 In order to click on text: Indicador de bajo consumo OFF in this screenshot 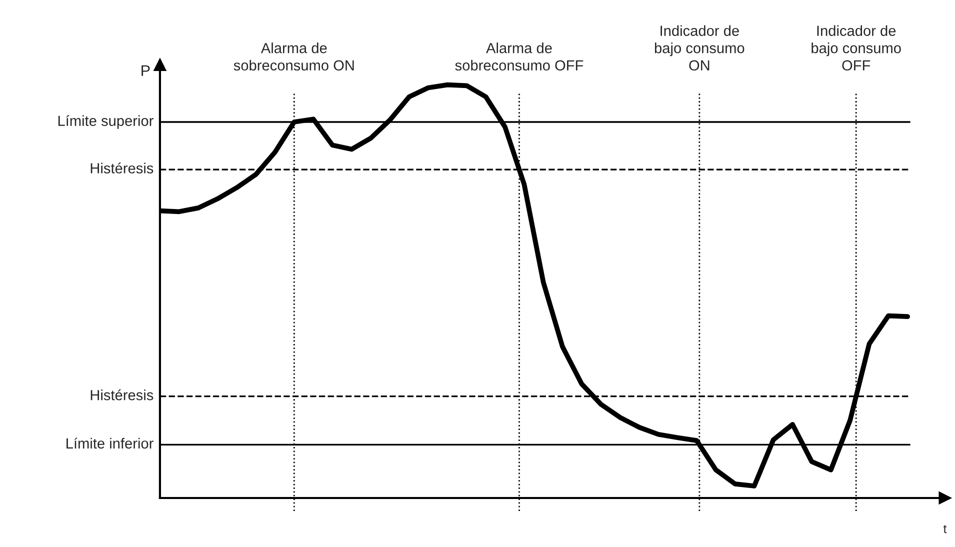, I will do `click(856, 48)`.